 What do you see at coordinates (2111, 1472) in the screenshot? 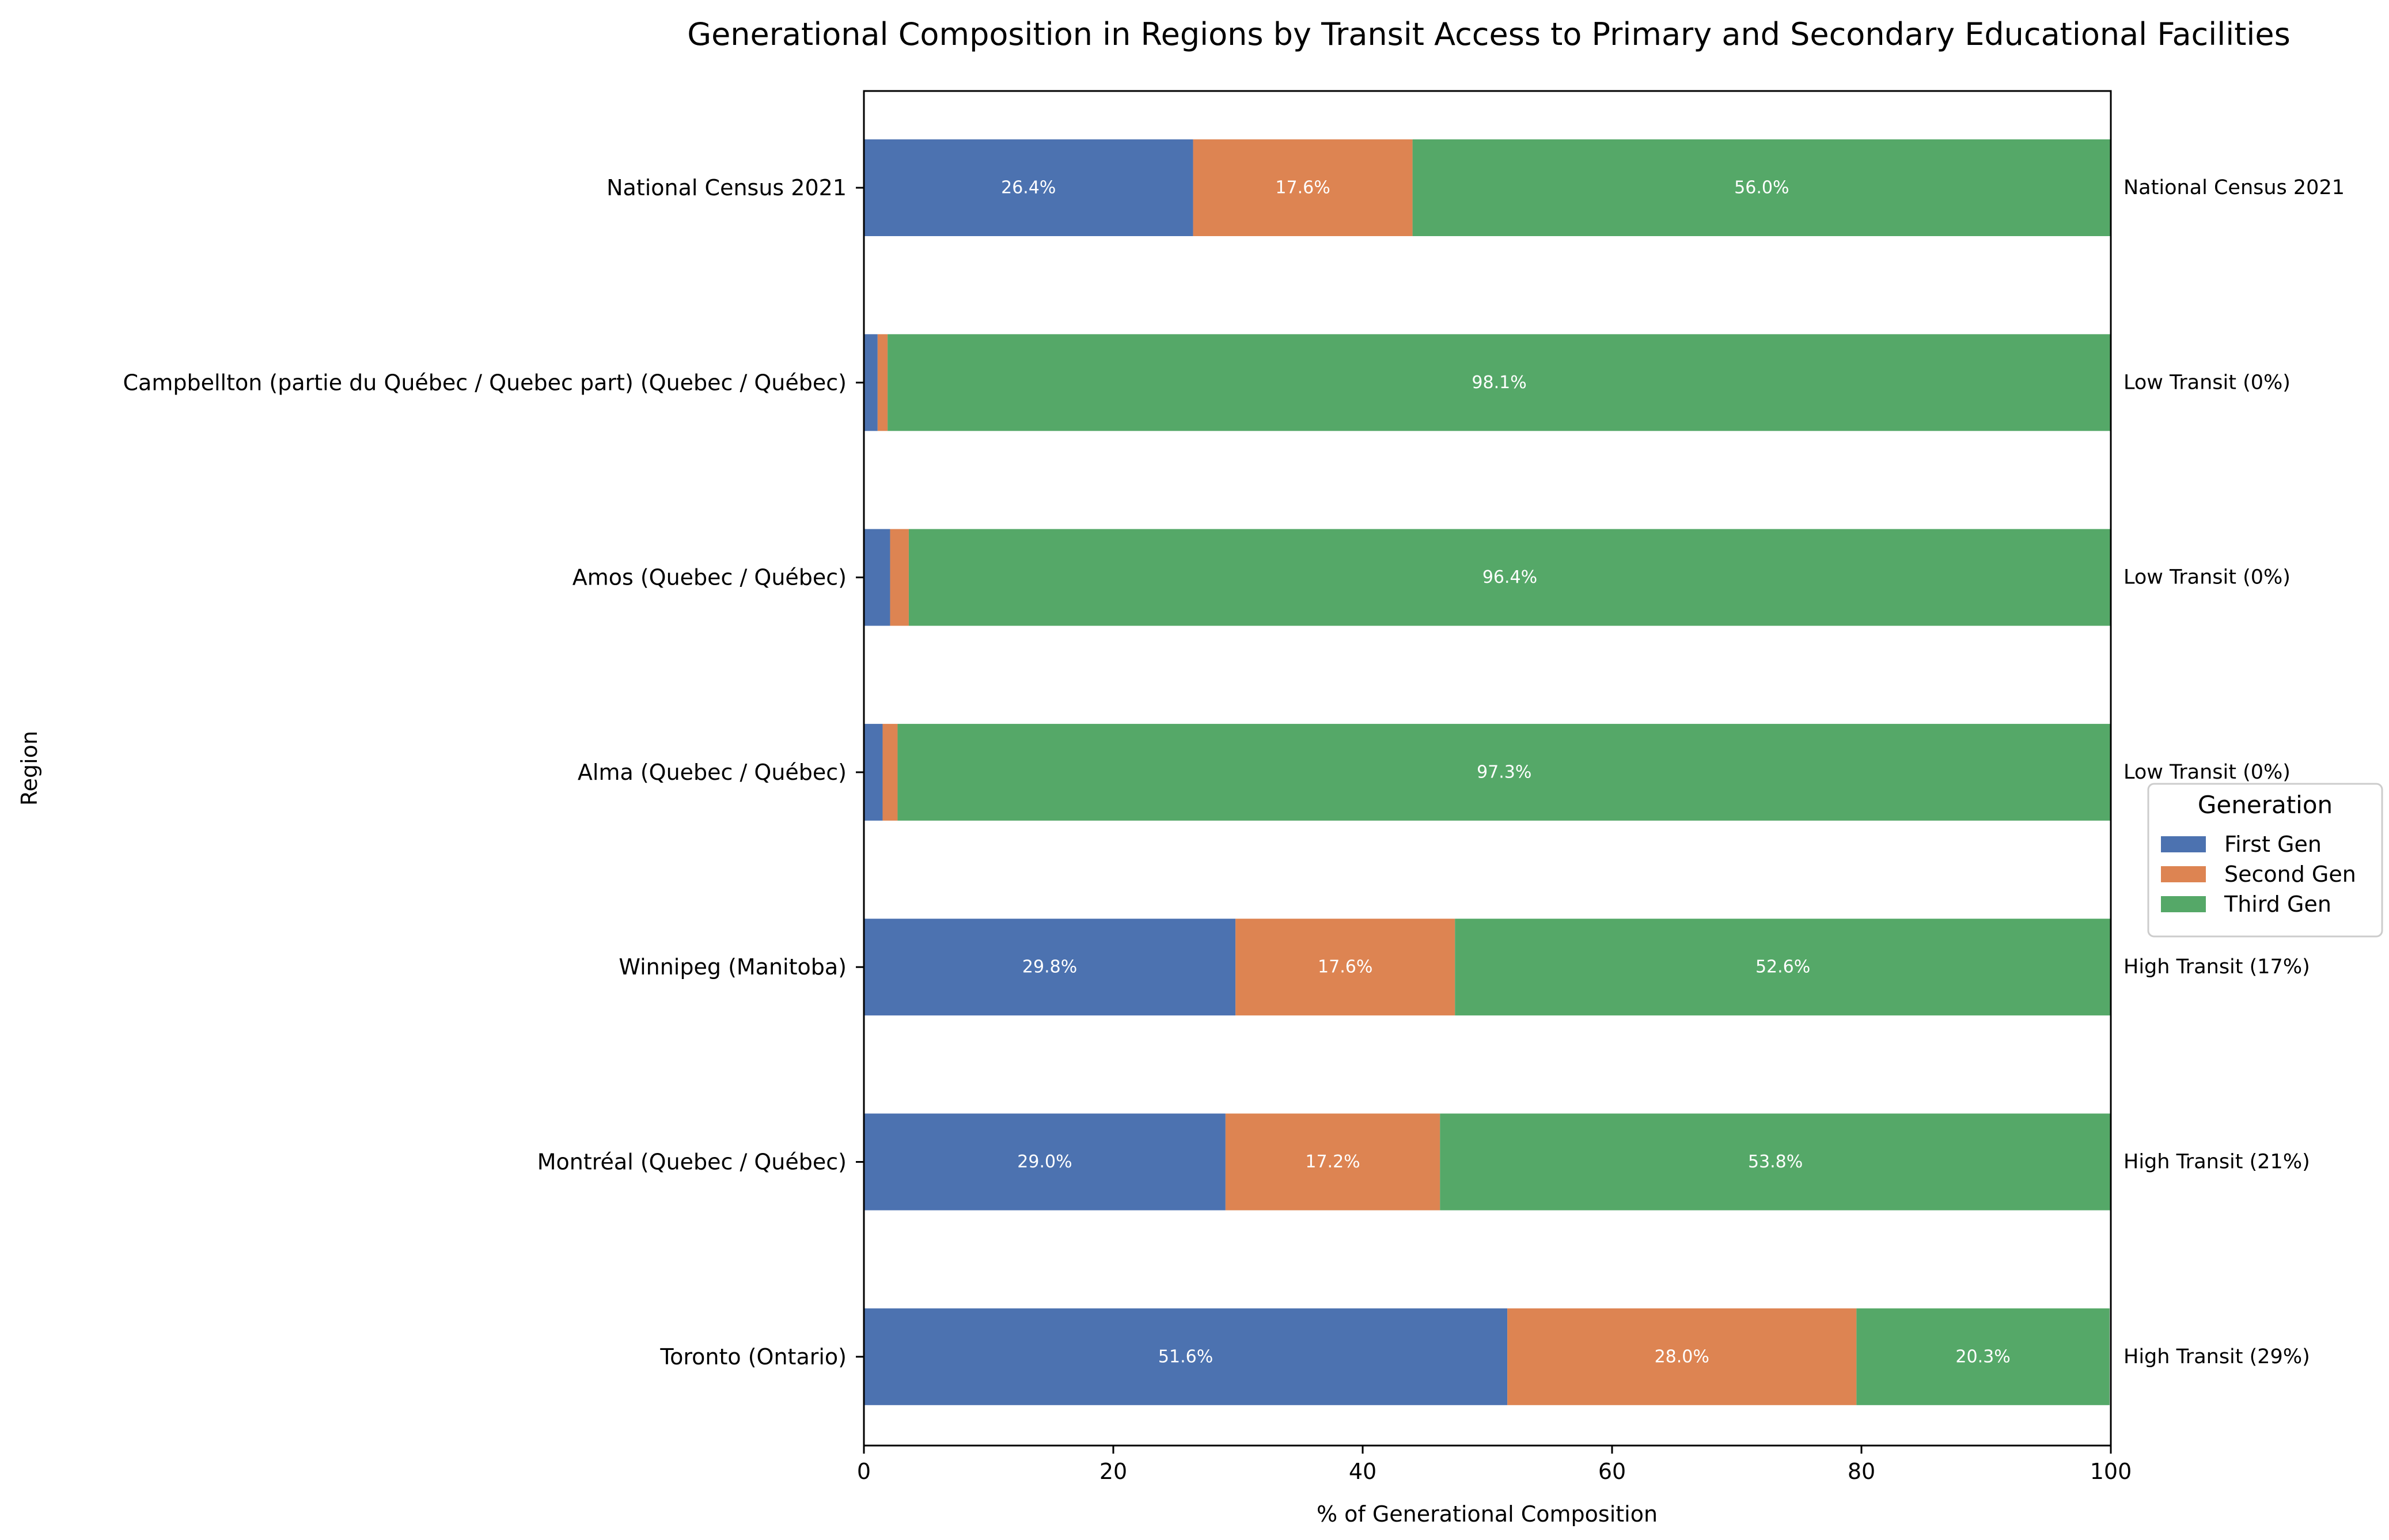
I see `x-tick-label: 100` at bounding box center [2111, 1472].